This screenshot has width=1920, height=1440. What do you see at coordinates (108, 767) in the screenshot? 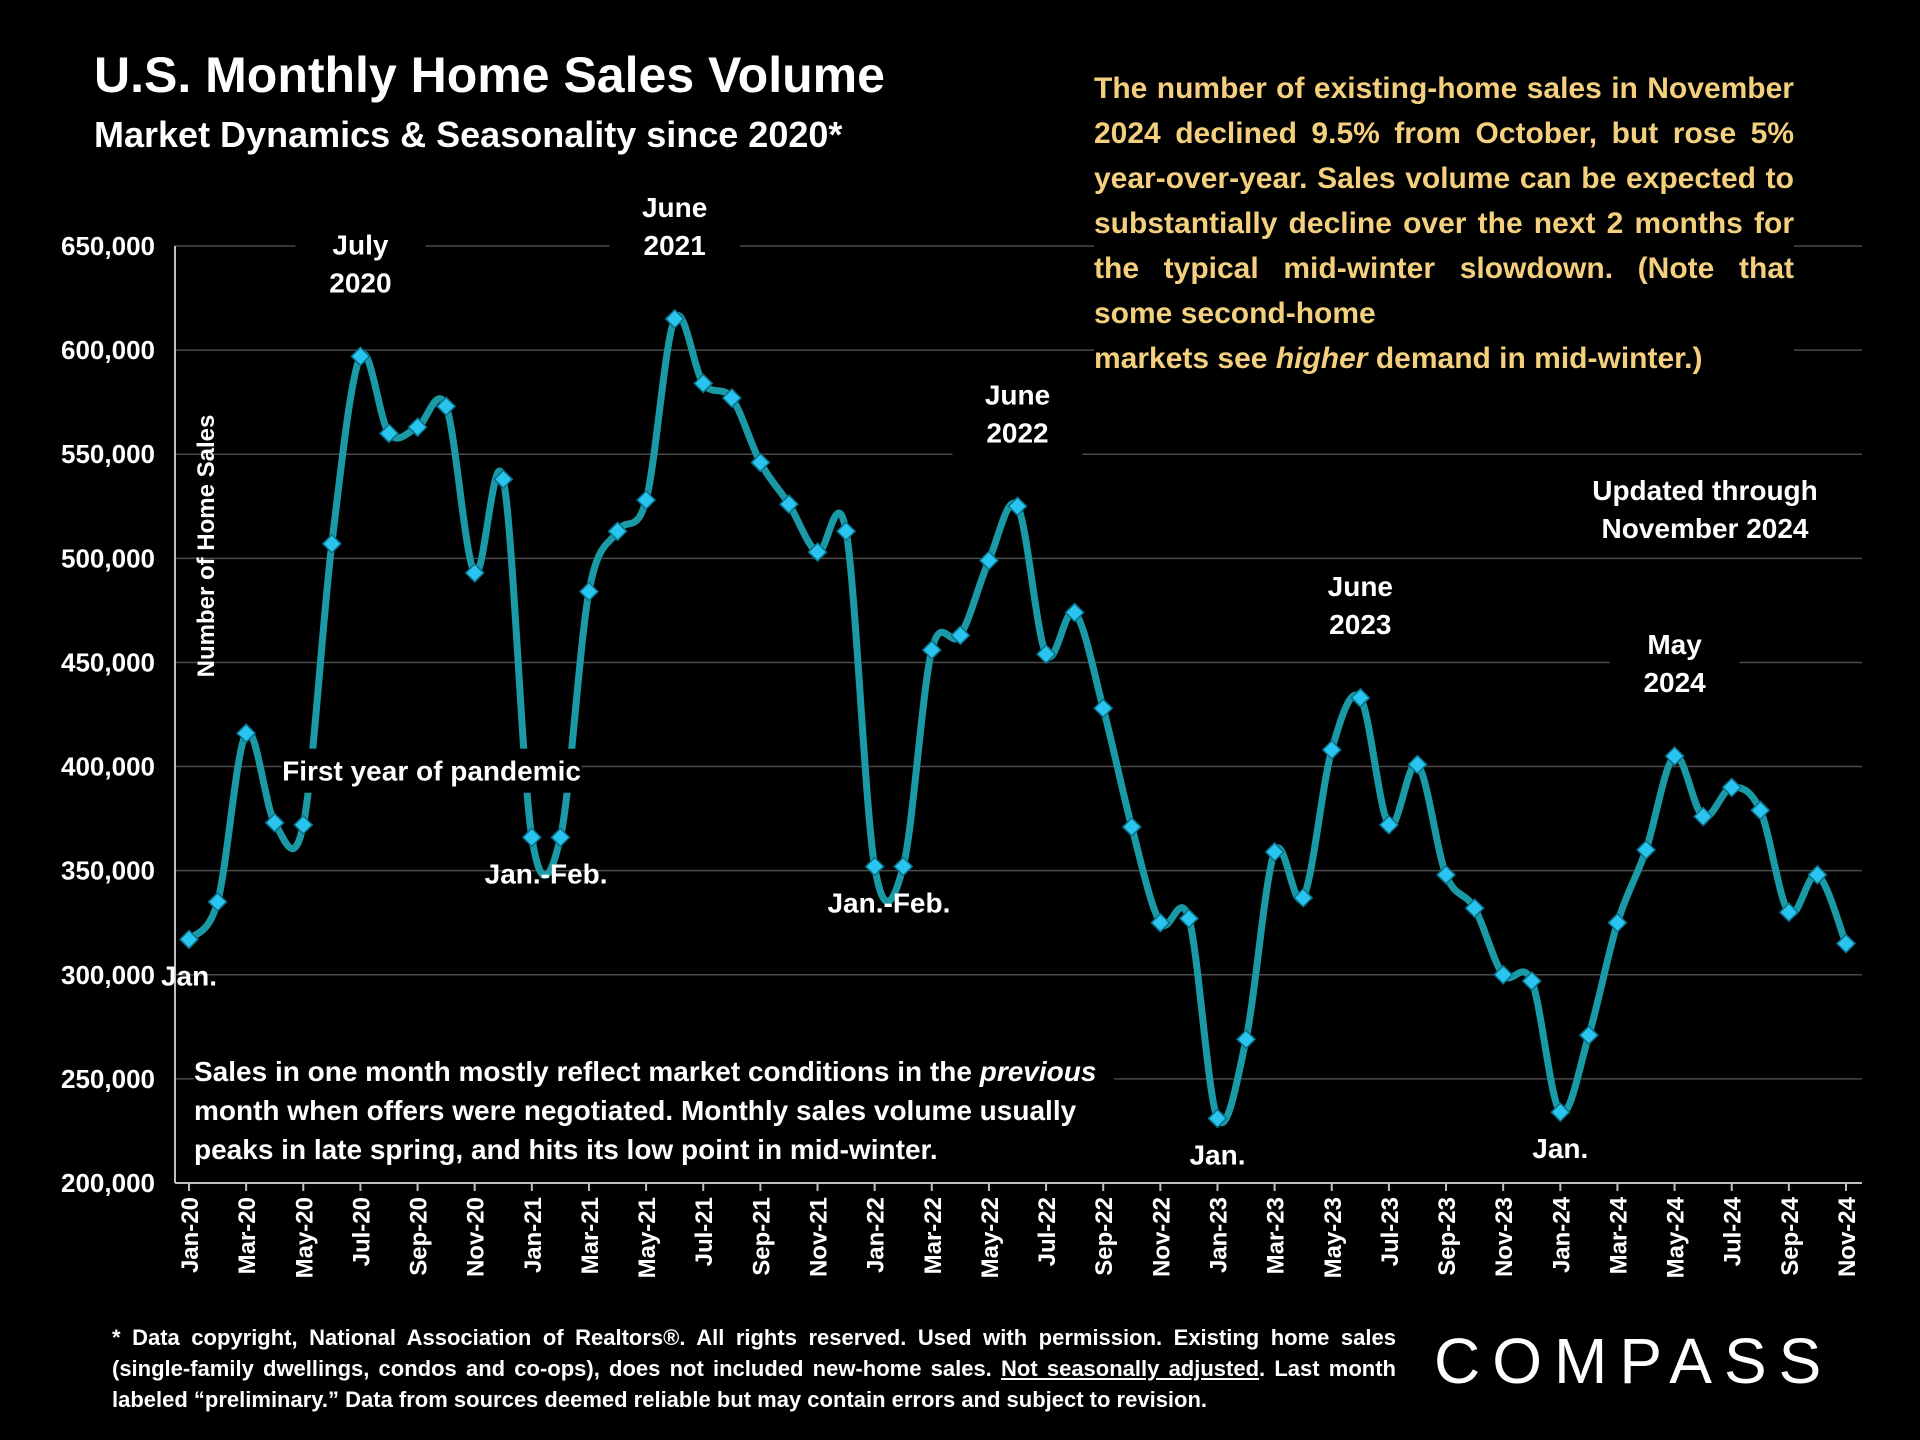
I see `y-tick-label: 400,000` at bounding box center [108, 767].